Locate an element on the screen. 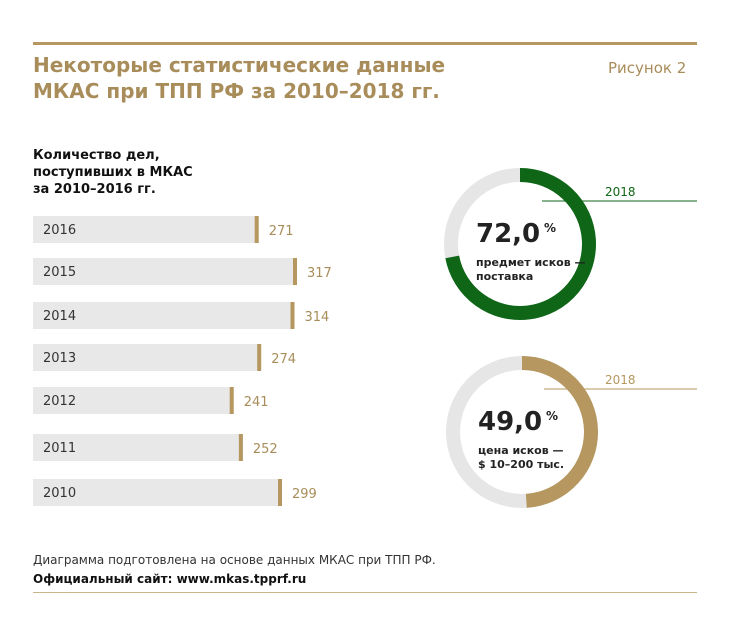 The width and height of the screenshot is (730, 635). bar-category-label: 2010 is located at coordinates (59, 493).